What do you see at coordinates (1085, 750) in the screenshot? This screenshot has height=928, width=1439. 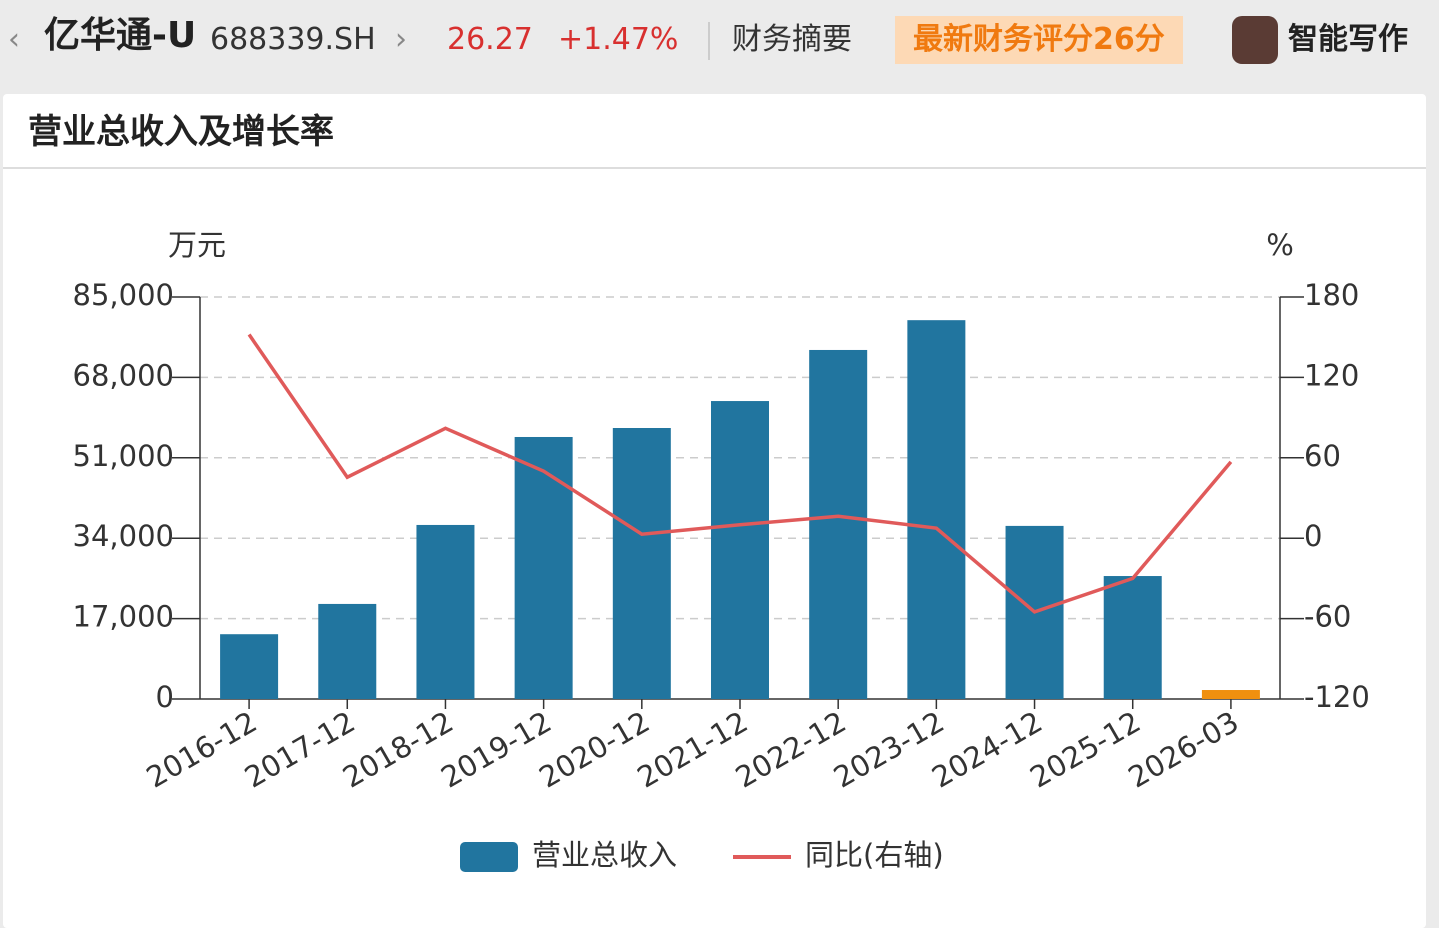 I see `x-tick-label: 2025-12` at bounding box center [1085, 750].